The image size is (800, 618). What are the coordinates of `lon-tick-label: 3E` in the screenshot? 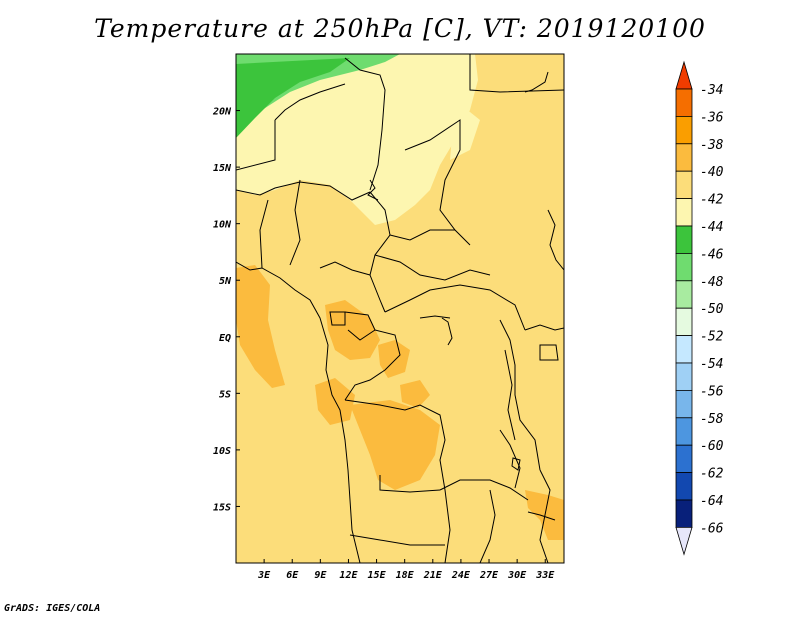 It's located at (264, 575).